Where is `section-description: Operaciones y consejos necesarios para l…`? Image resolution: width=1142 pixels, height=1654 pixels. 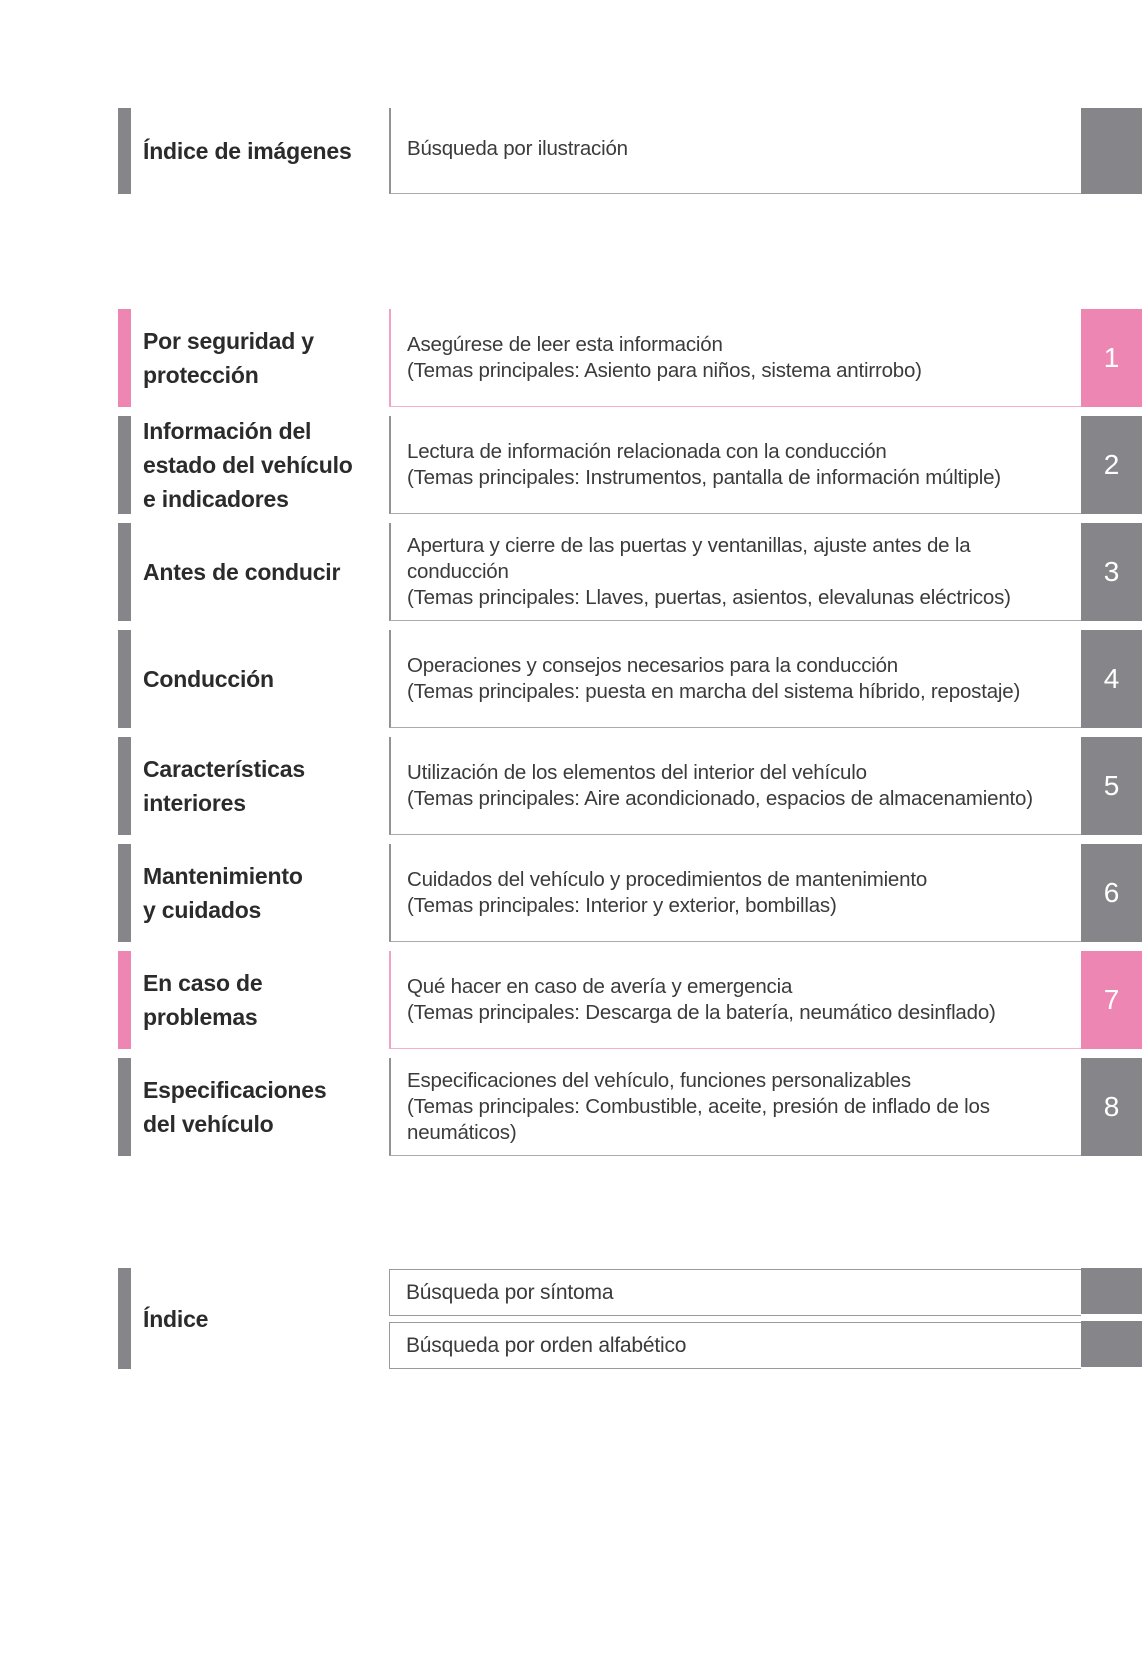 section-description: Operaciones y consejos necesarios para l… is located at coordinates (652, 665).